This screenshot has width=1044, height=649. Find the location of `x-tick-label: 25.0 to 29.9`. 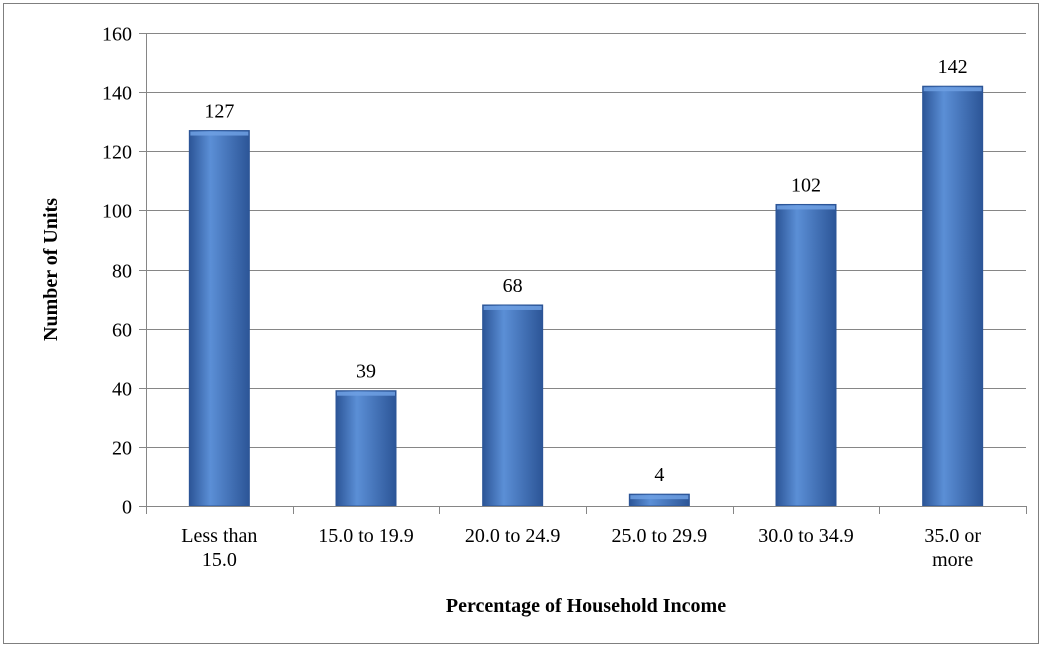

x-tick-label: 25.0 to 29.9 is located at coordinates (660, 536).